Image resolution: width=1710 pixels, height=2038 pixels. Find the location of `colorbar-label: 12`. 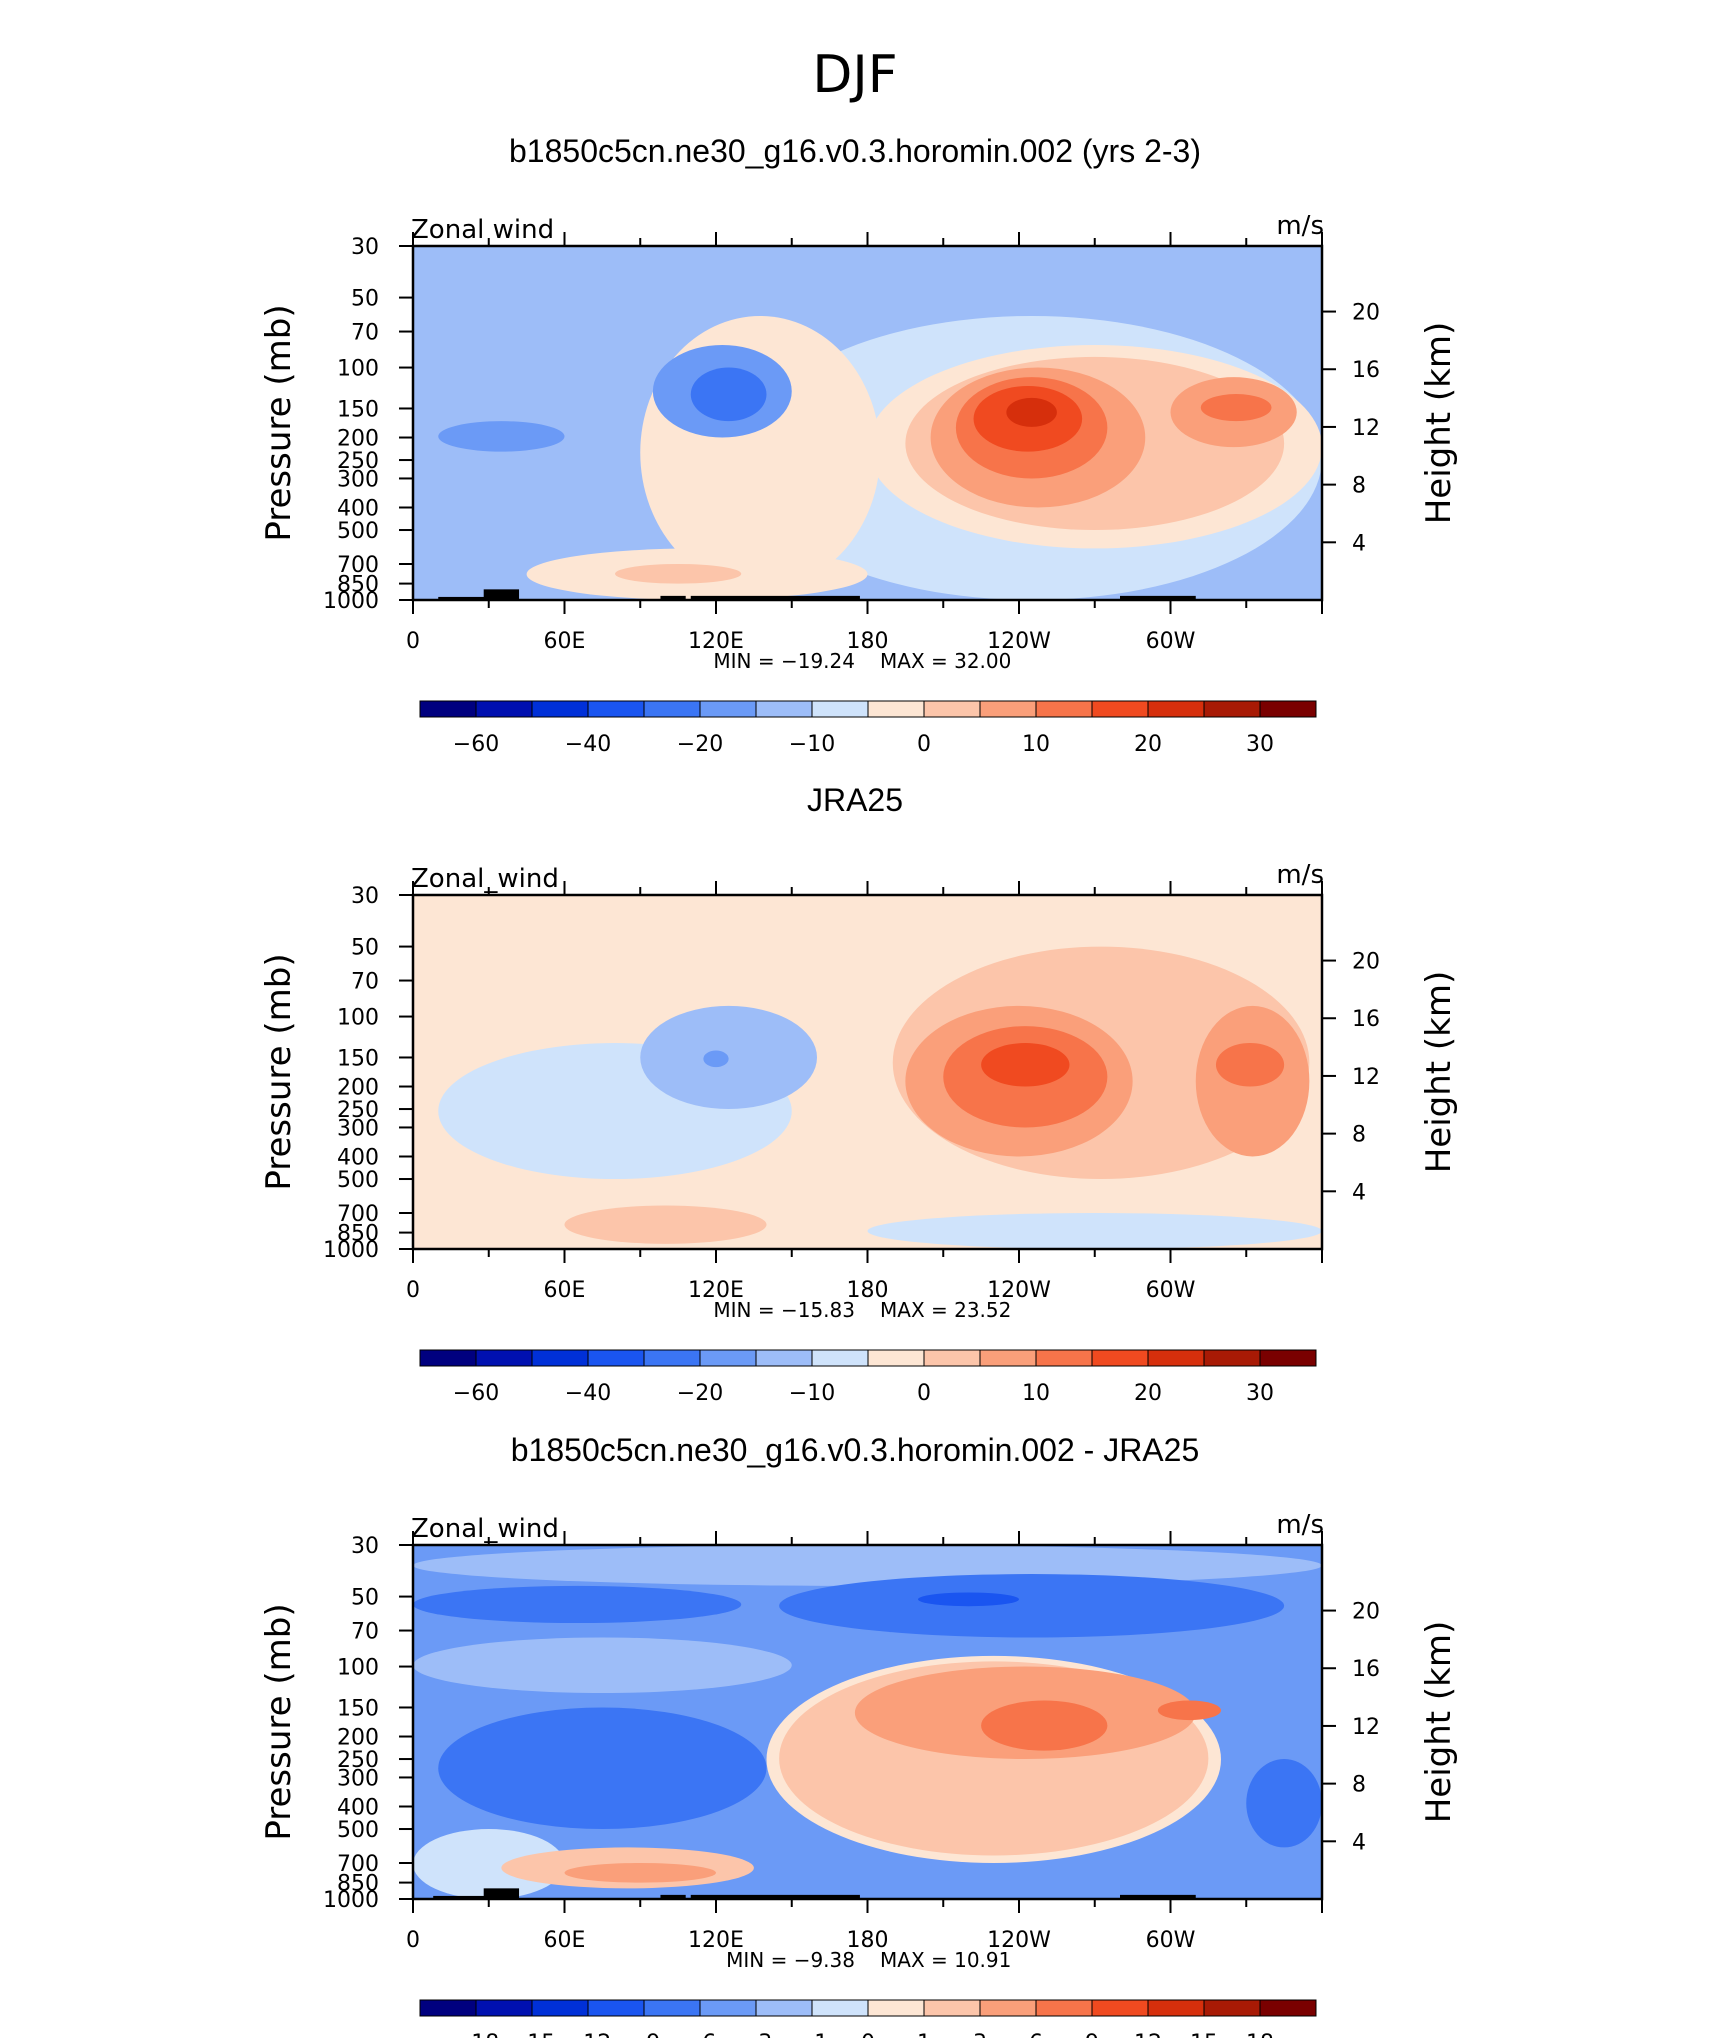

colorbar-label: 12 is located at coordinates (1148, 2034).